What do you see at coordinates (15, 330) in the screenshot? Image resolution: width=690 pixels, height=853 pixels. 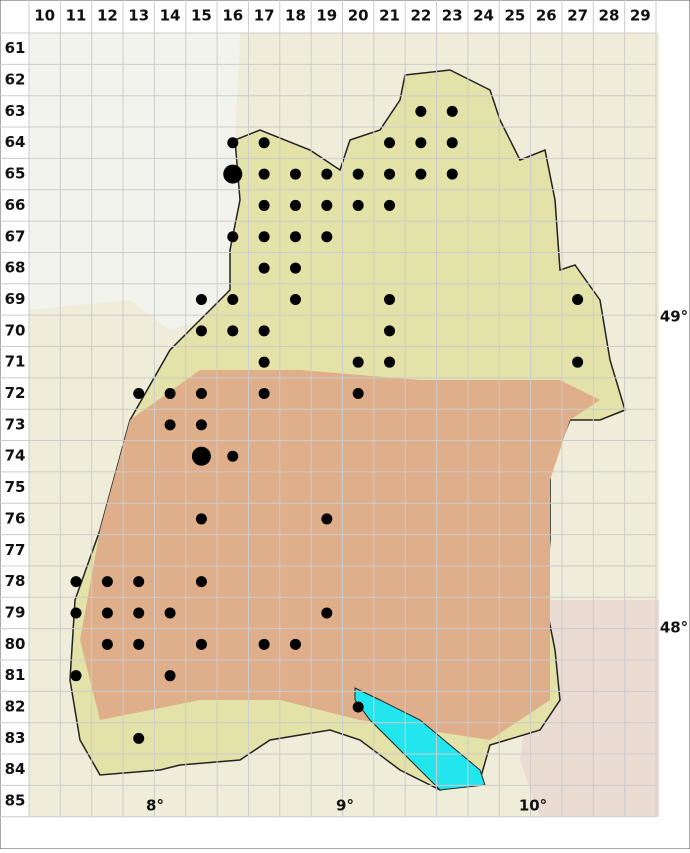 I see `row-label: 70` at bounding box center [15, 330].